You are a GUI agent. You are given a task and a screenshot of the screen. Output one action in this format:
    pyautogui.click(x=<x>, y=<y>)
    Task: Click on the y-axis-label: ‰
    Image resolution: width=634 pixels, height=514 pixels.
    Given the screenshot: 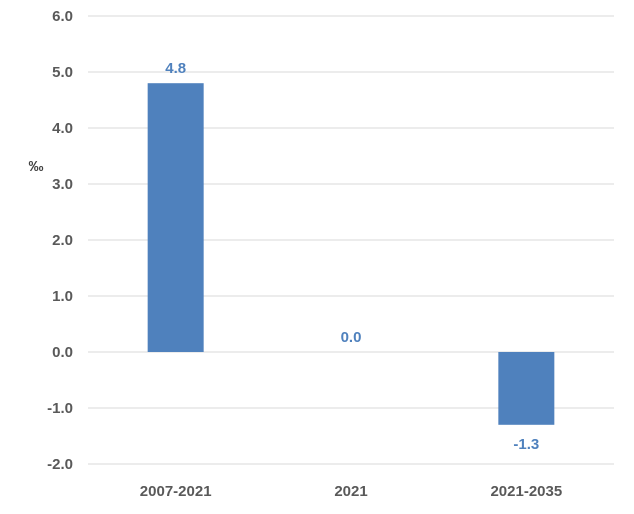 What is the action you would take?
    pyautogui.click(x=36, y=166)
    